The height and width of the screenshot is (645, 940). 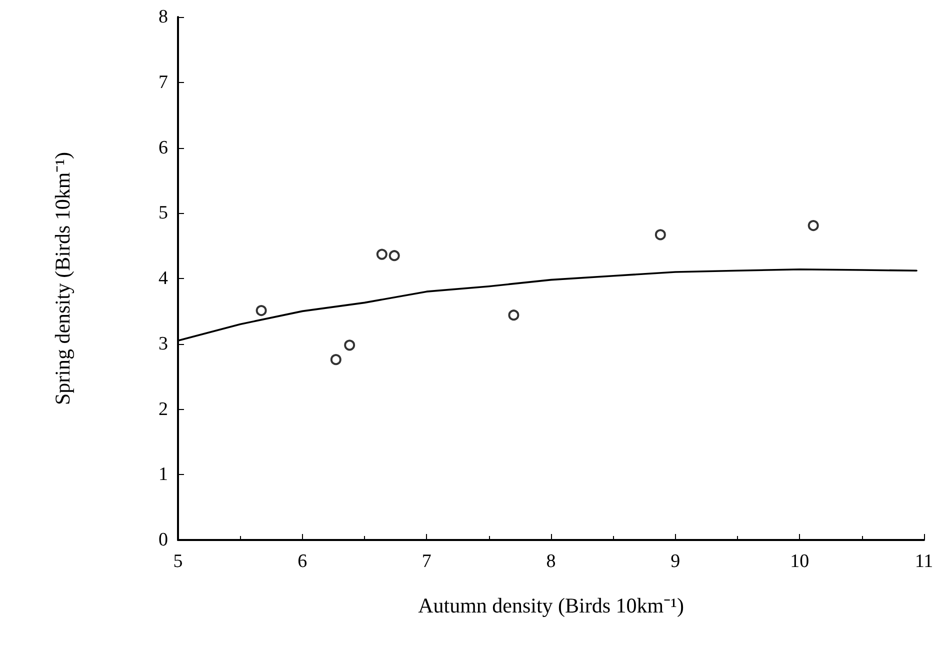 What do you see at coordinates (178, 561) in the screenshot?
I see `x-tick-label: 5` at bounding box center [178, 561].